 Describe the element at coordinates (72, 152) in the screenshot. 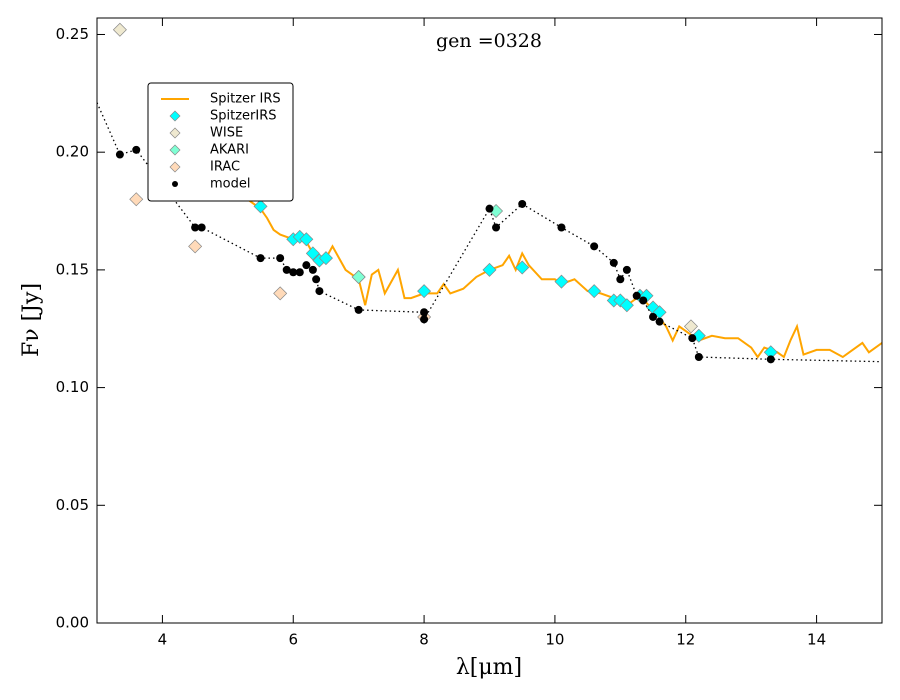

I see `y-tick-label: 0.20` at that location.